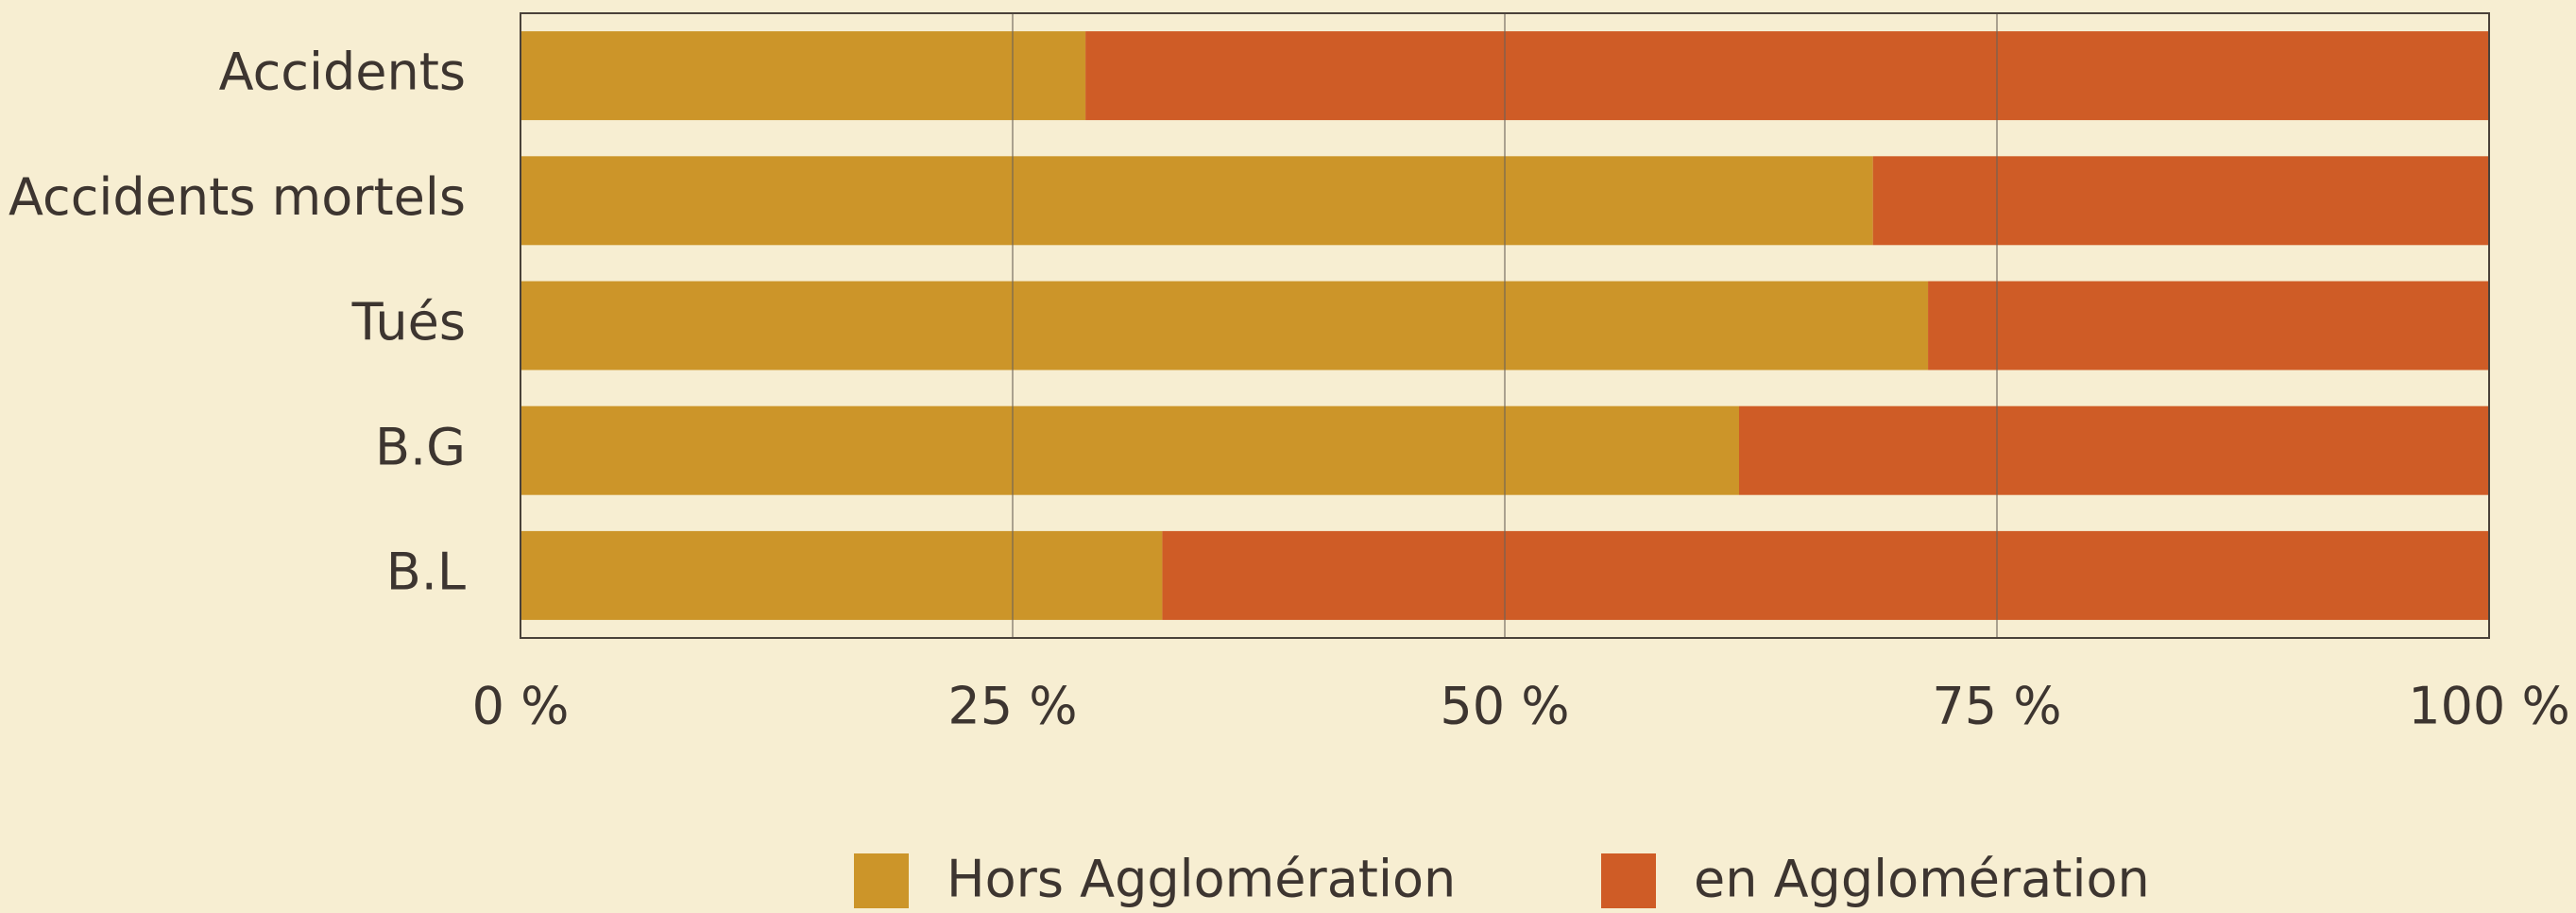 The width and height of the screenshot is (2576, 913). I want to click on x-tick-label: 50 %, so click(1505, 706).